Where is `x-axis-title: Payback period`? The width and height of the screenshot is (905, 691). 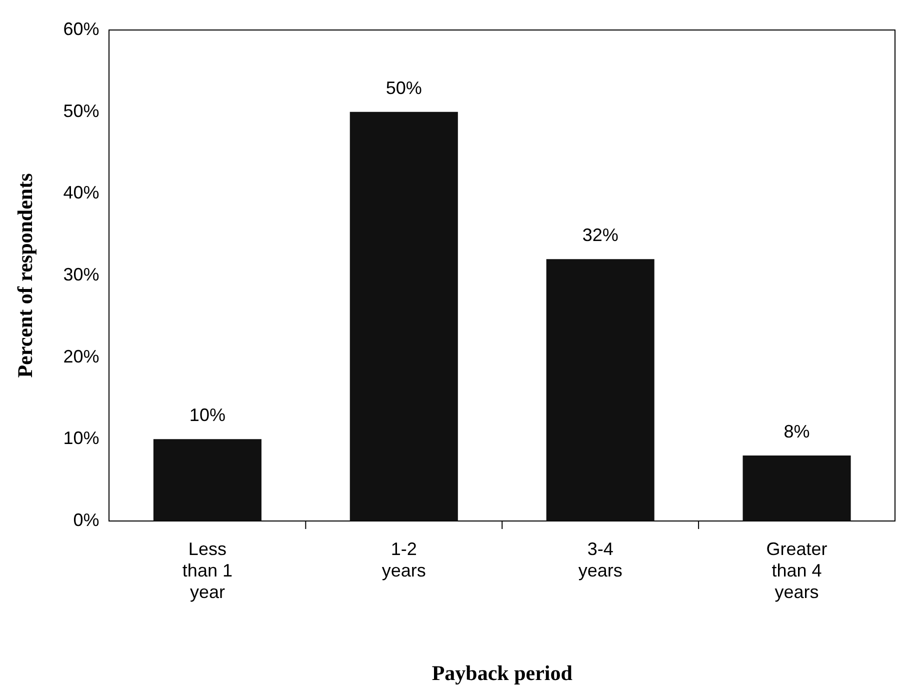 x-axis-title: Payback period is located at coordinates (502, 672).